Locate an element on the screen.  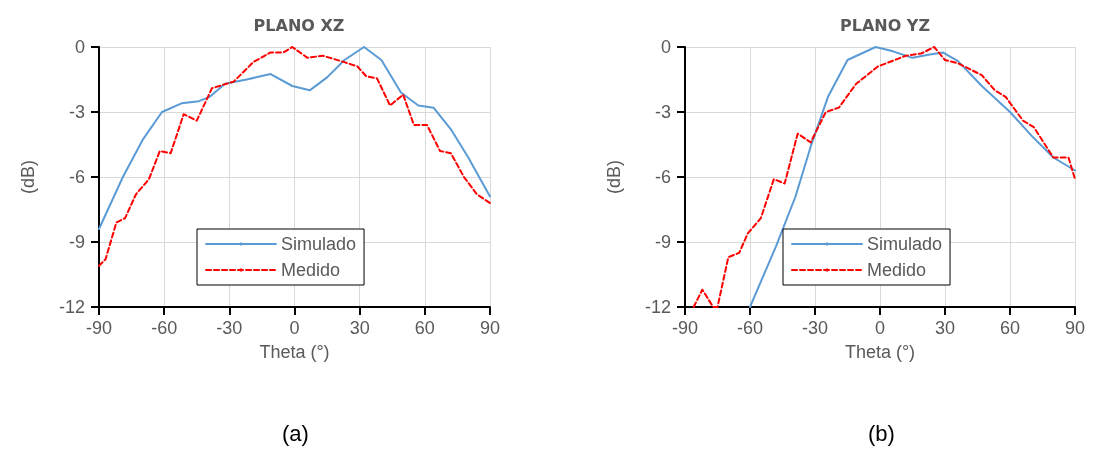
chart-title: PLANO XZ is located at coordinates (299, 25).